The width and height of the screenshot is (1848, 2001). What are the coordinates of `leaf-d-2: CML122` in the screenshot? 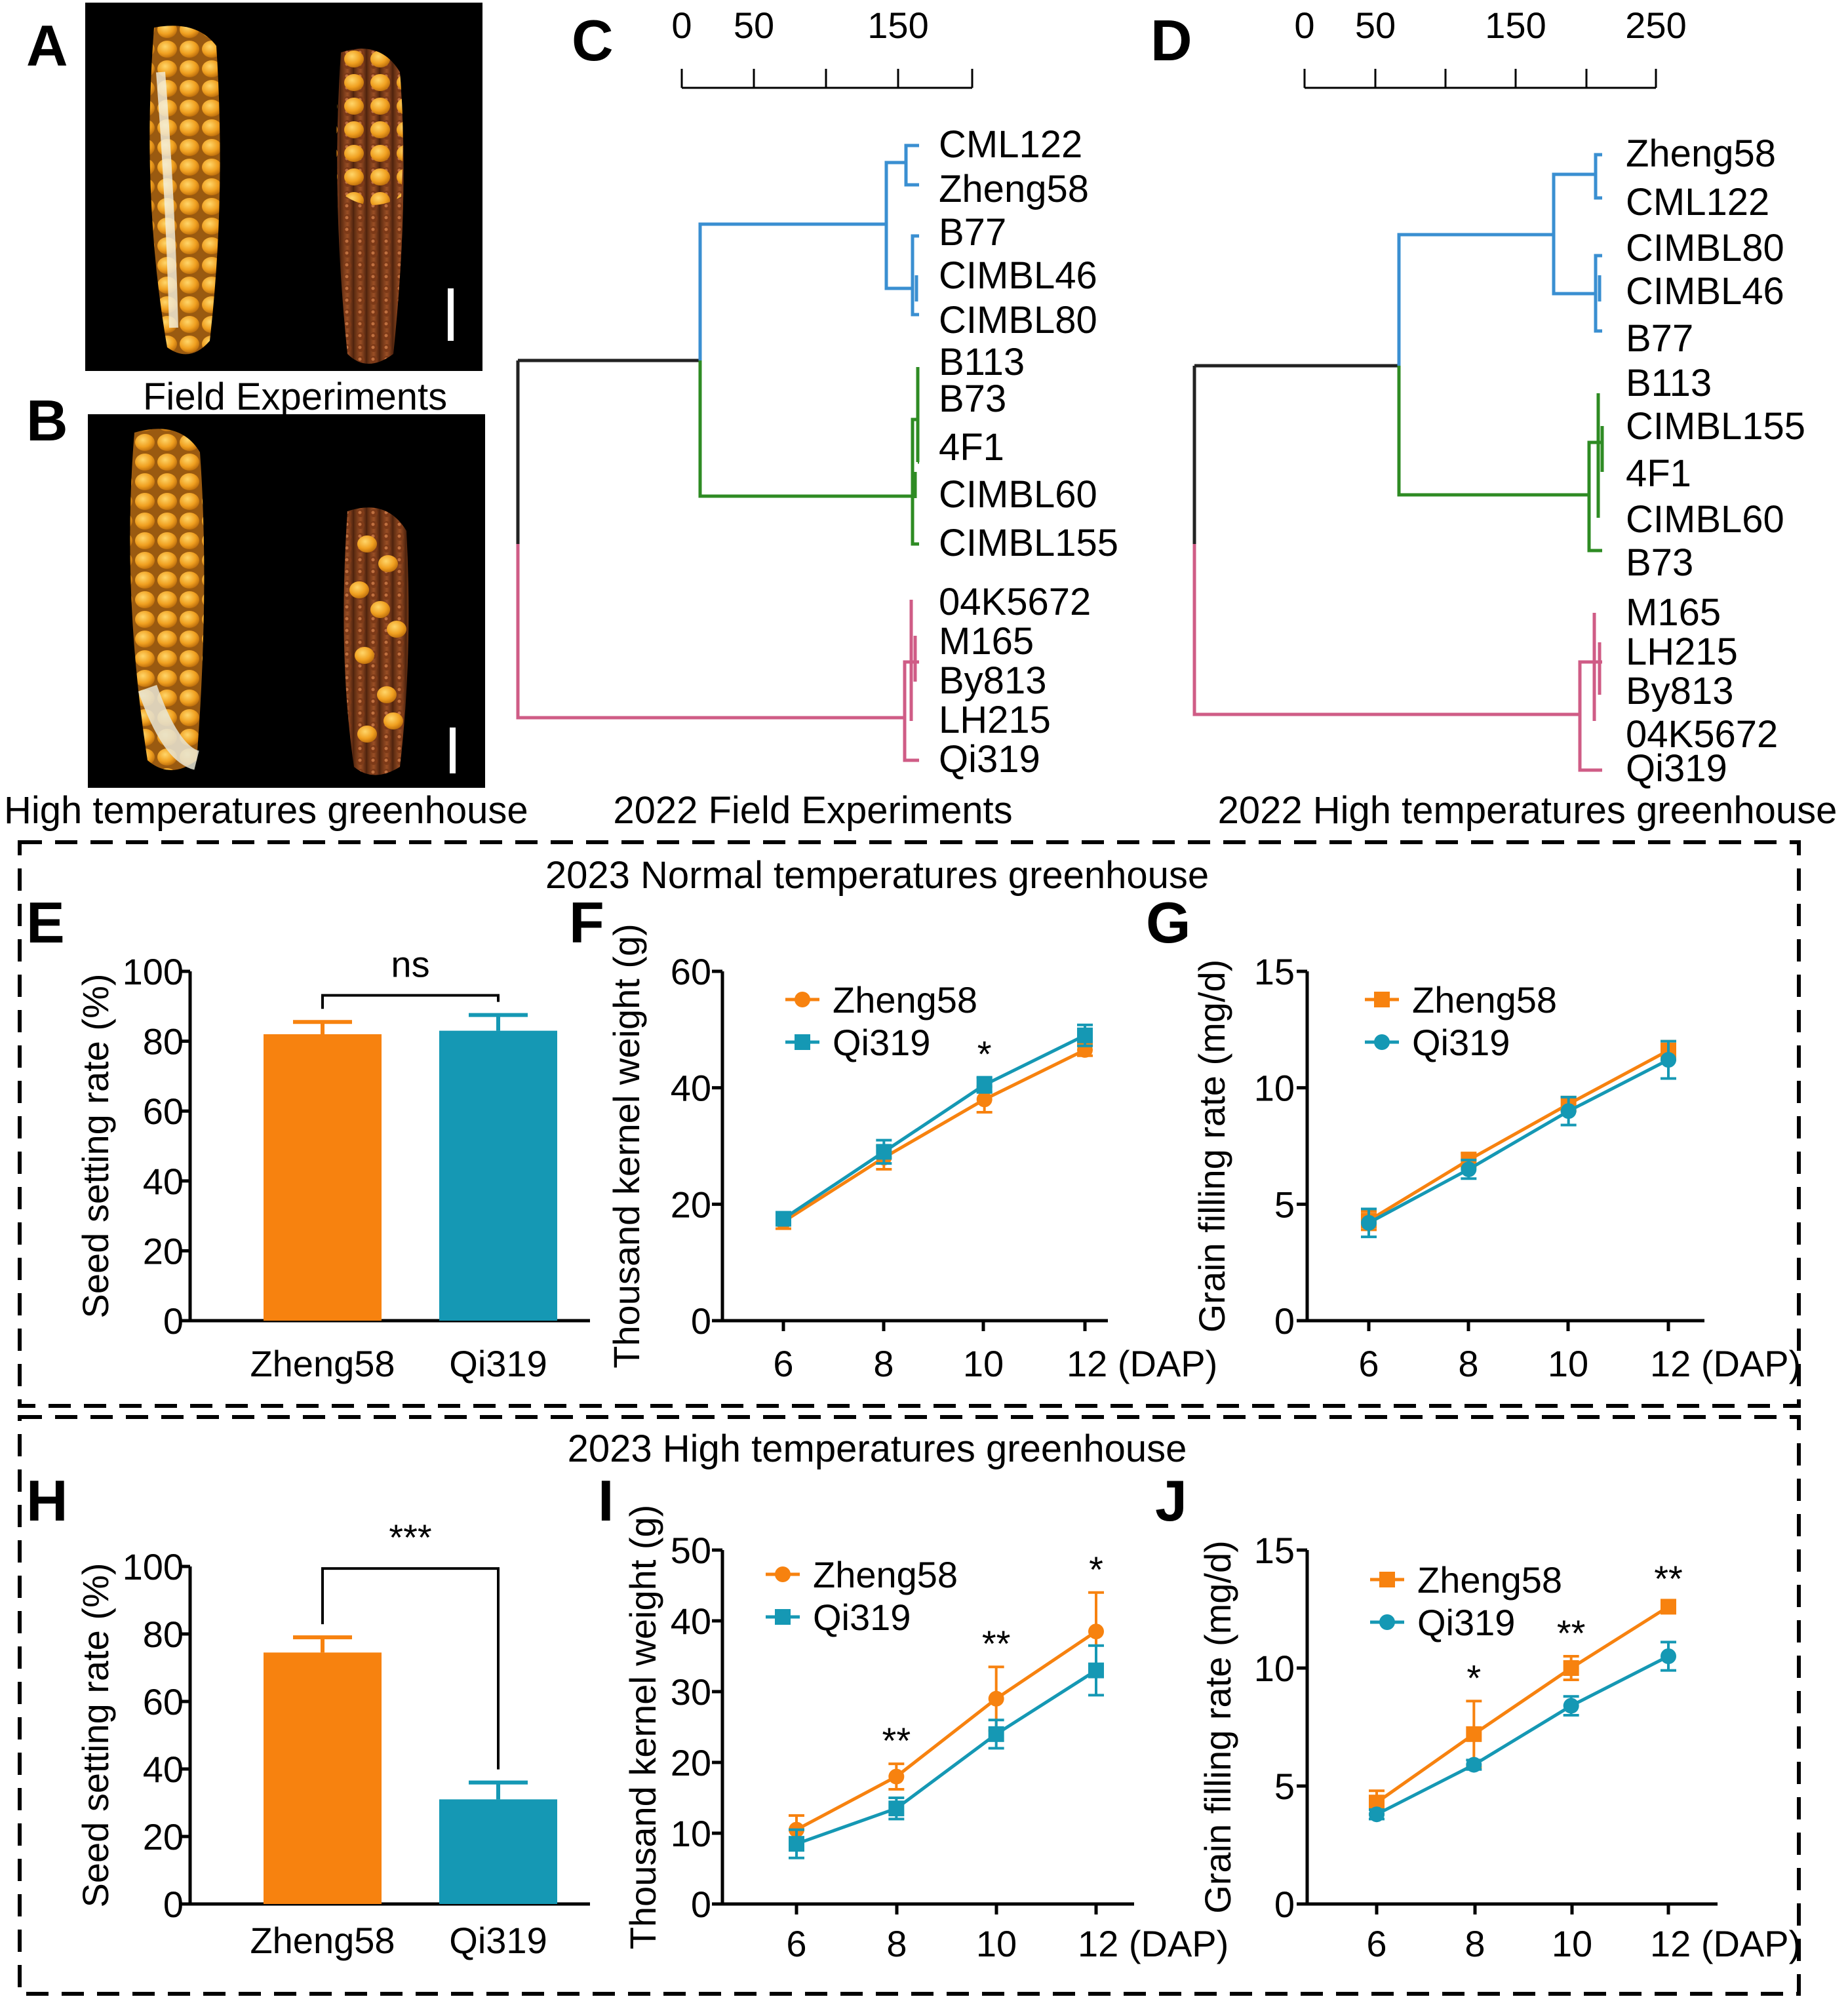 It's located at (1697, 202).